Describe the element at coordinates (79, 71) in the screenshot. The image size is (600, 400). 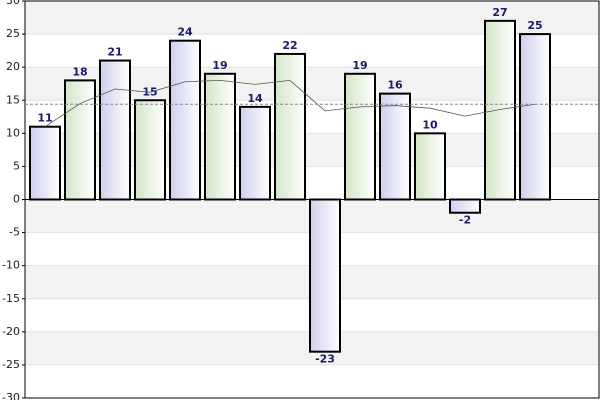
I see `data-label: 18` at that location.